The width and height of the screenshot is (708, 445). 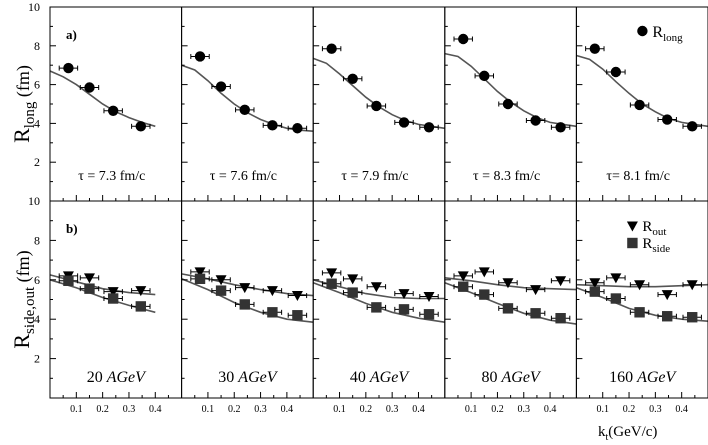 I want to click on panel-tag: a), so click(x=71, y=34).